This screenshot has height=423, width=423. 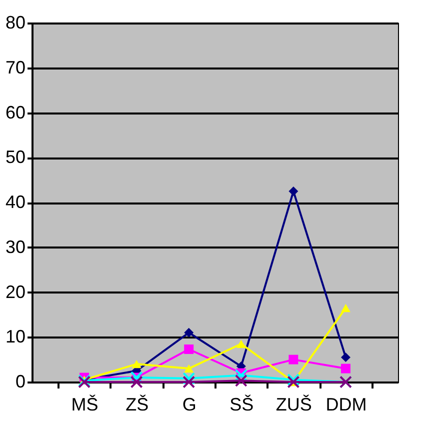 I want to click on y-tick-label: 40, so click(x=15, y=202).